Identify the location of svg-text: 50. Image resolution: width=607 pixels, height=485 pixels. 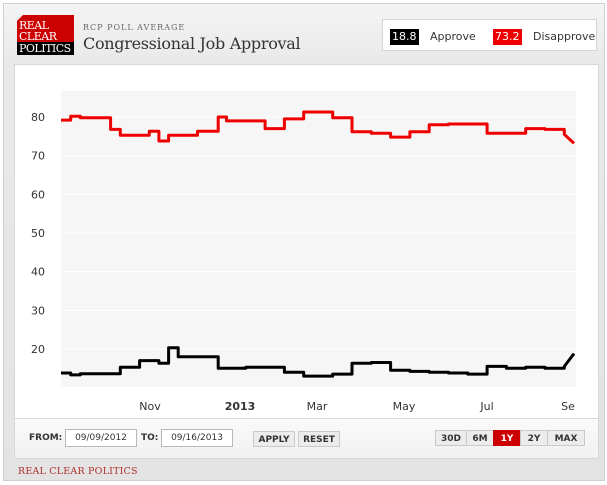
(38, 233).